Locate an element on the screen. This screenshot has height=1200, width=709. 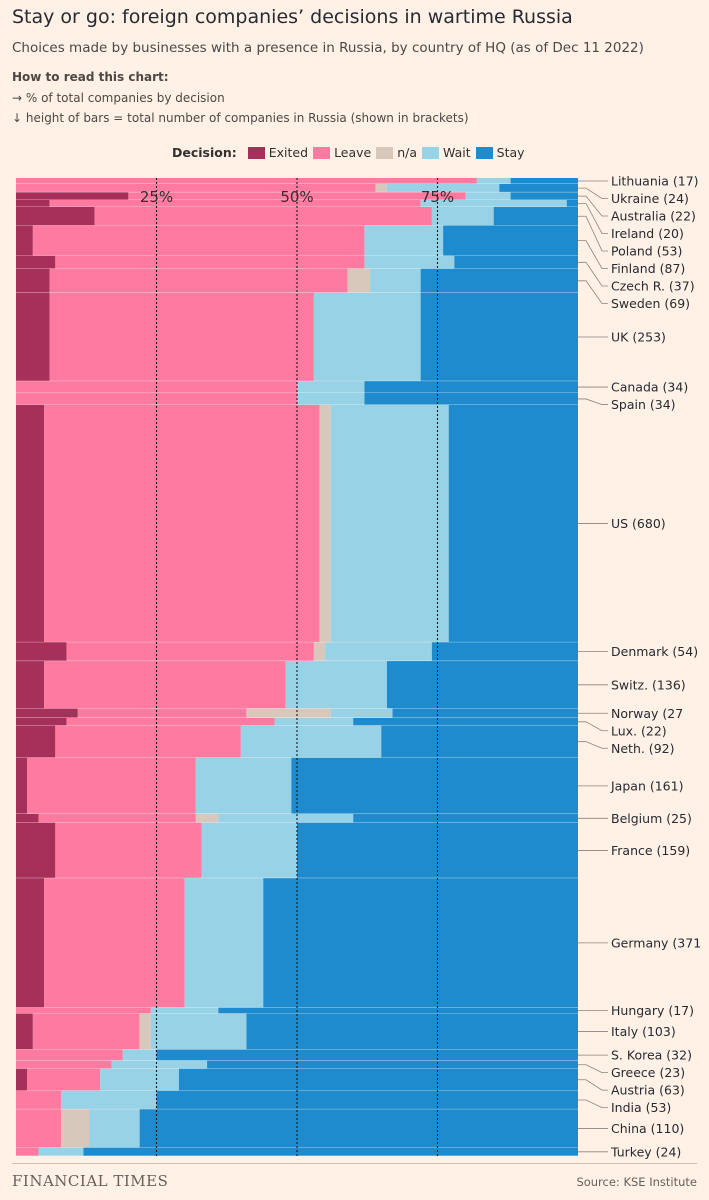
x-tick-label: 50% is located at coordinates (296, 197).